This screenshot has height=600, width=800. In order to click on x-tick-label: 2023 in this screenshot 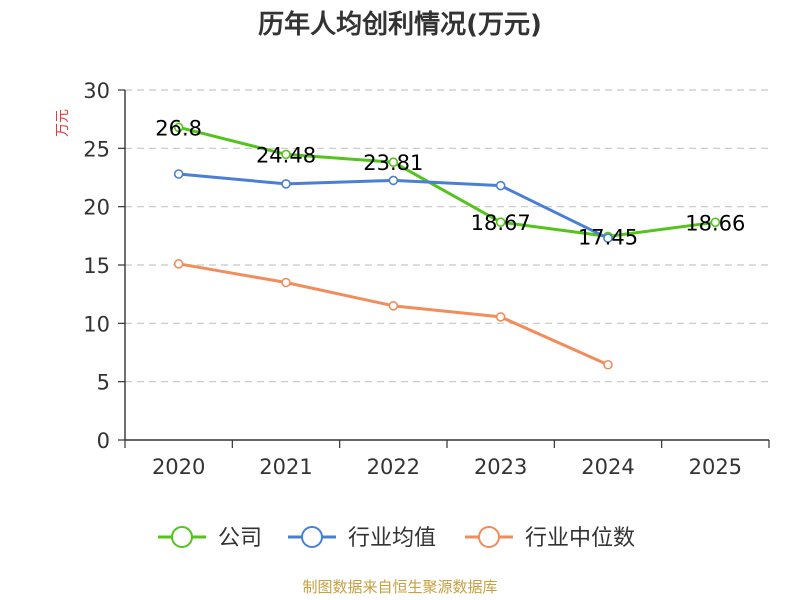, I will do `click(500, 467)`.